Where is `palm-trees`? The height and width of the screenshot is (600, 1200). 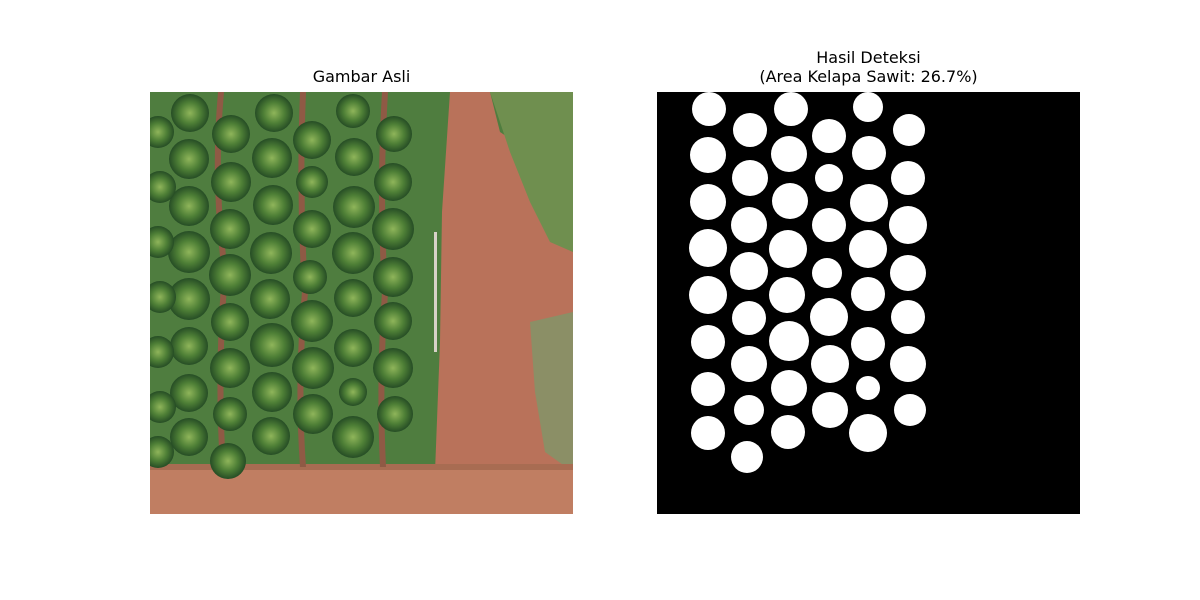 palm-trees is located at coordinates (282, 286).